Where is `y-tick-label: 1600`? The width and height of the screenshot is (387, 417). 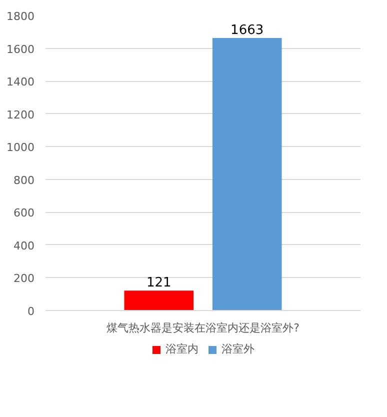 y-tick-label: 1600 is located at coordinates (20, 49).